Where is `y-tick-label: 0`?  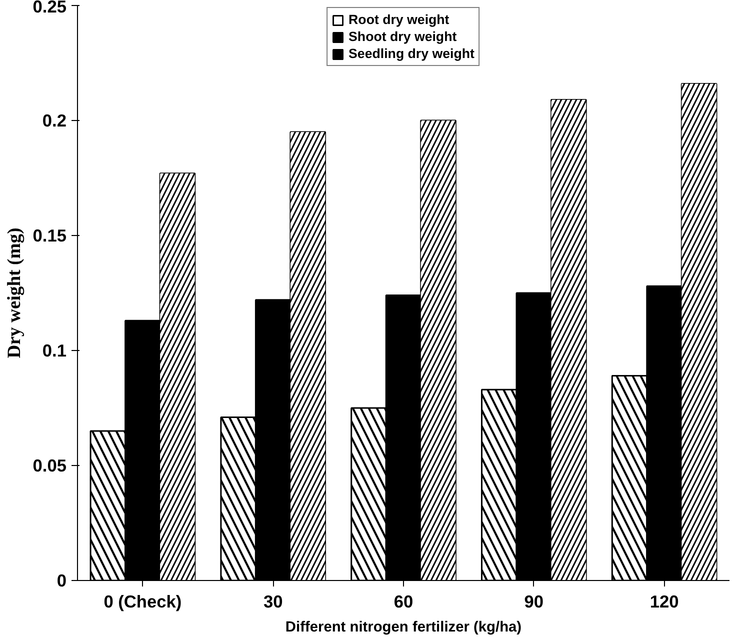
y-tick-label: 0 is located at coordinates (61, 580).